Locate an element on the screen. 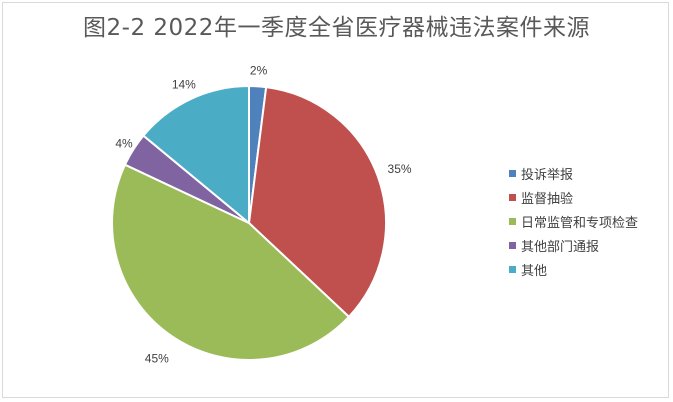  legend-item-2: 监督抽验 is located at coordinates (573, 197).